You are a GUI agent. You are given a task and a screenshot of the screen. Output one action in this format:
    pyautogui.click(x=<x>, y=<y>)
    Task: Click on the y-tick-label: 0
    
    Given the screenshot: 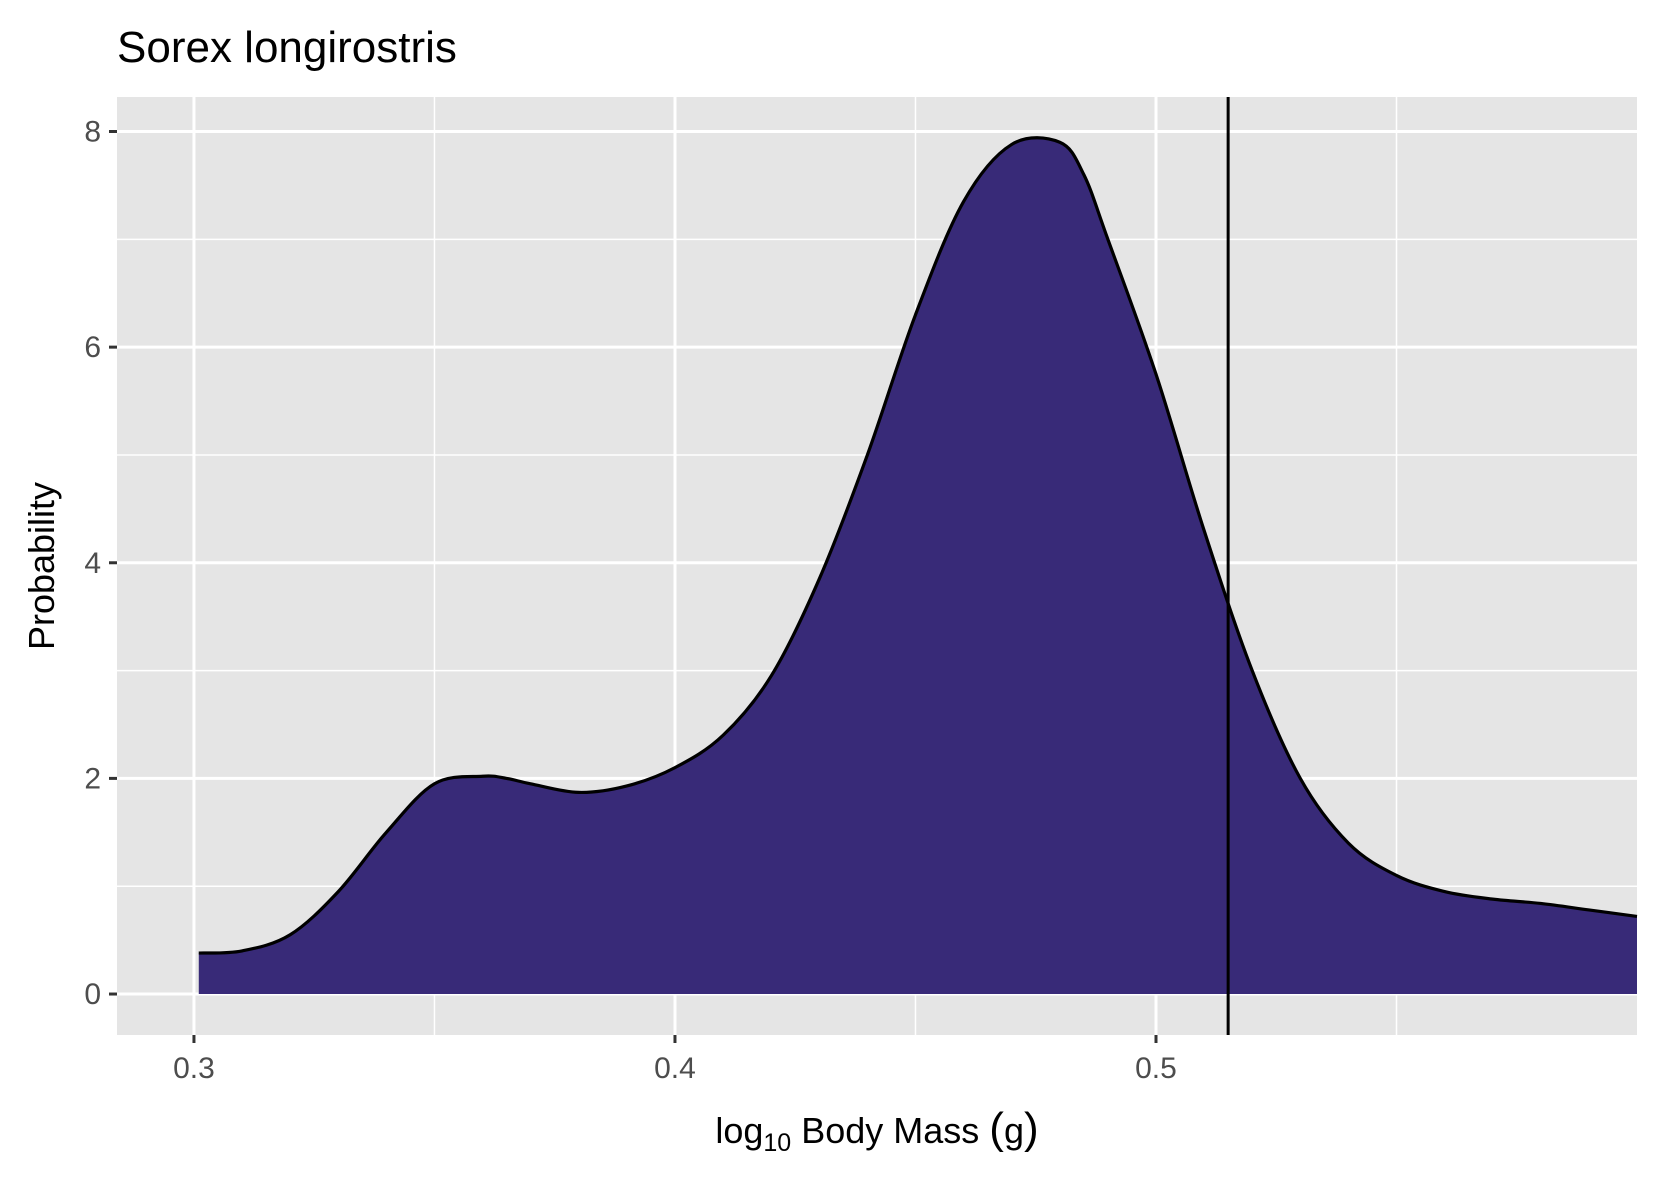 What is the action you would take?
    pyautogui.click(x=92, y=994)
    